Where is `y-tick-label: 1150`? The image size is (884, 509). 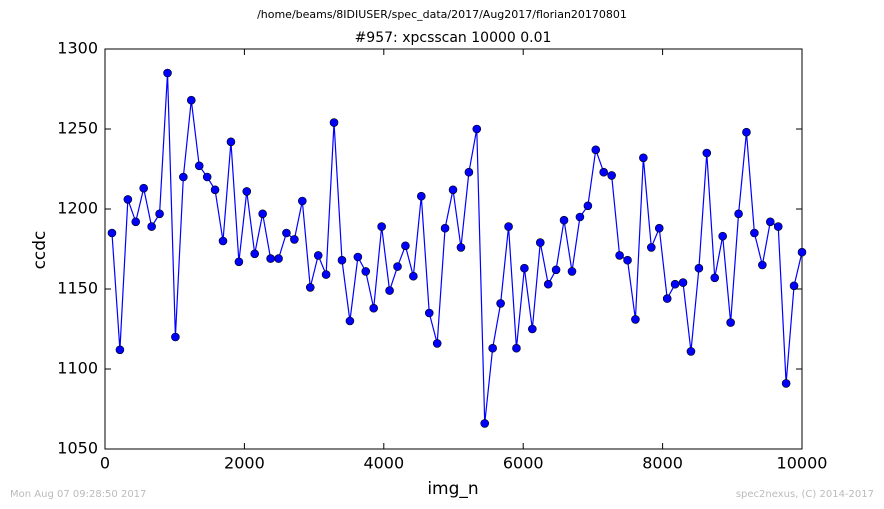
y-tick-label: 1150 is located at coordinates (77, 288).